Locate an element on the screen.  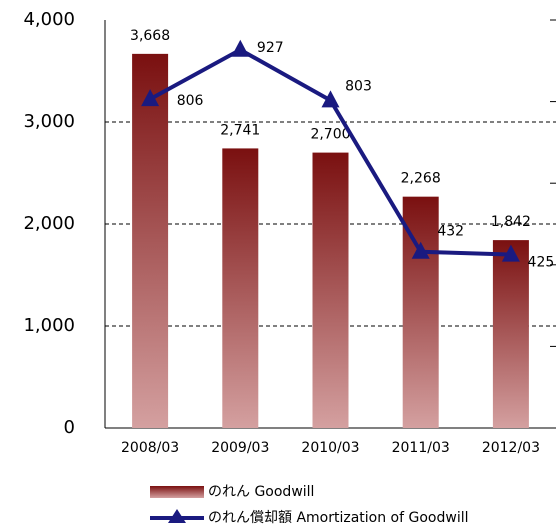
x-tick-label: 2008/03 is located at coordinates (150, 448).